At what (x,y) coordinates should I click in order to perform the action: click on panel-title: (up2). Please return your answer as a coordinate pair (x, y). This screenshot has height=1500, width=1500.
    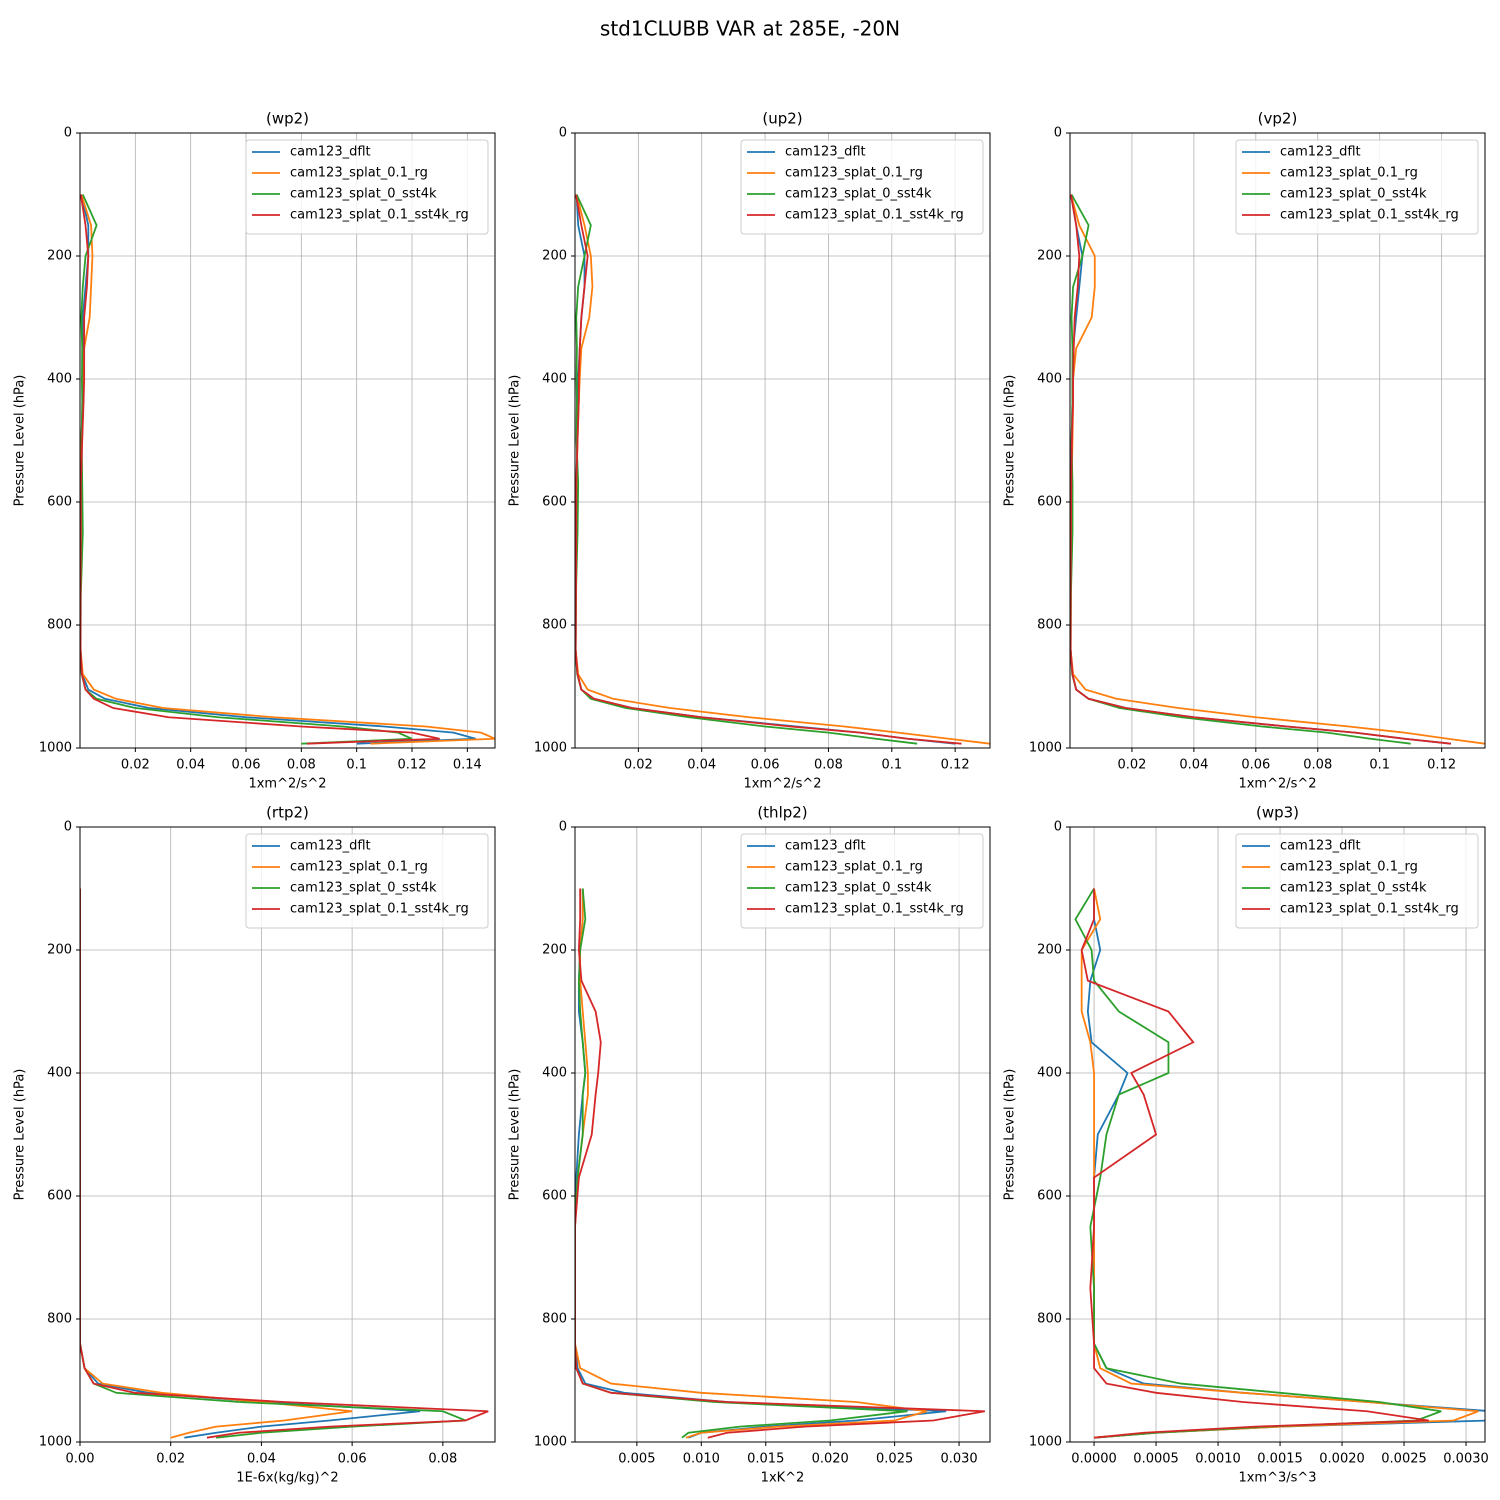
    Looking at the image, I should click on (782, 119).